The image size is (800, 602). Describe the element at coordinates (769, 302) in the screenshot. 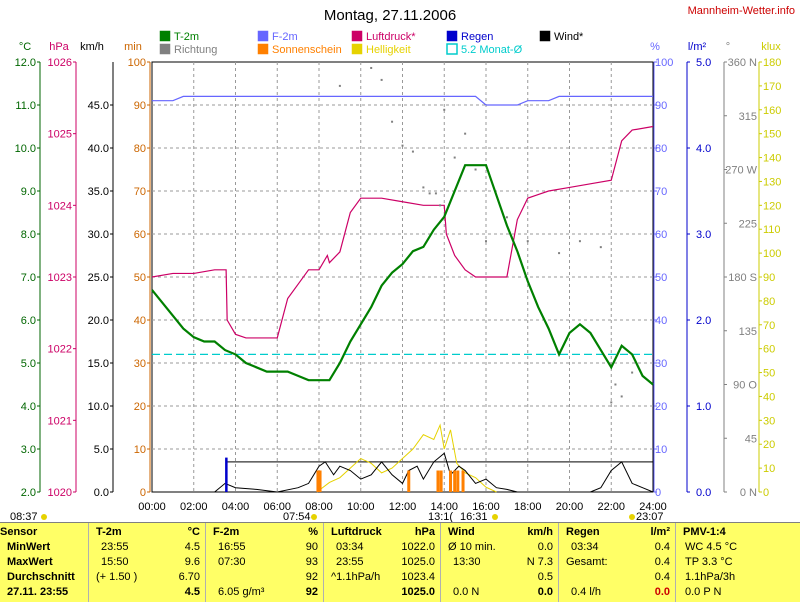

I see `light-tick-label: 80` at that location.